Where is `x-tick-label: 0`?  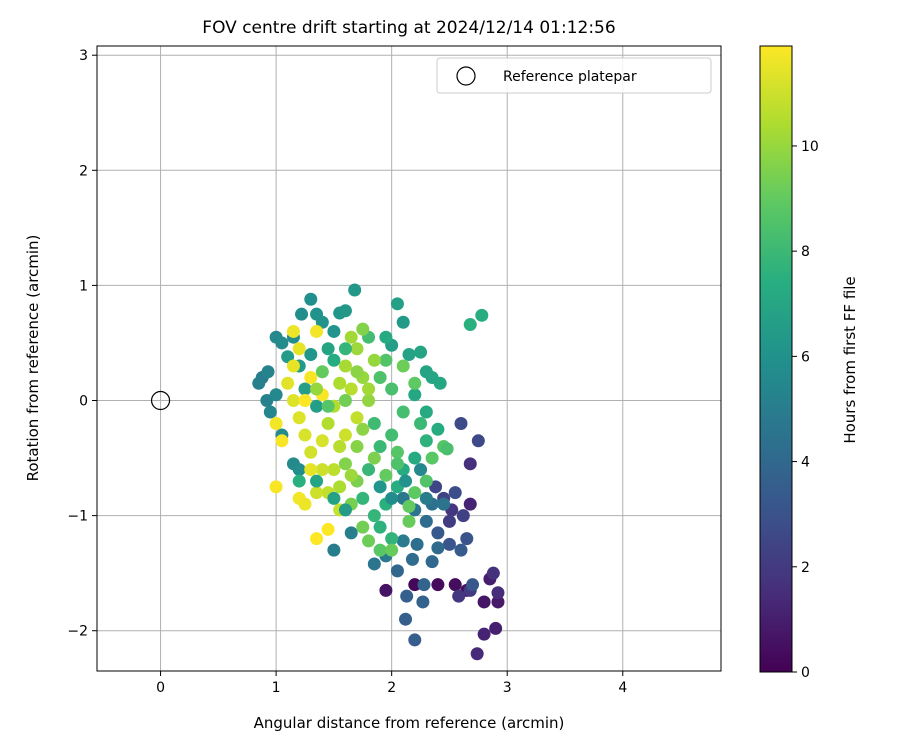
x-tick-label: 0 is located at coordinates (160, 688).